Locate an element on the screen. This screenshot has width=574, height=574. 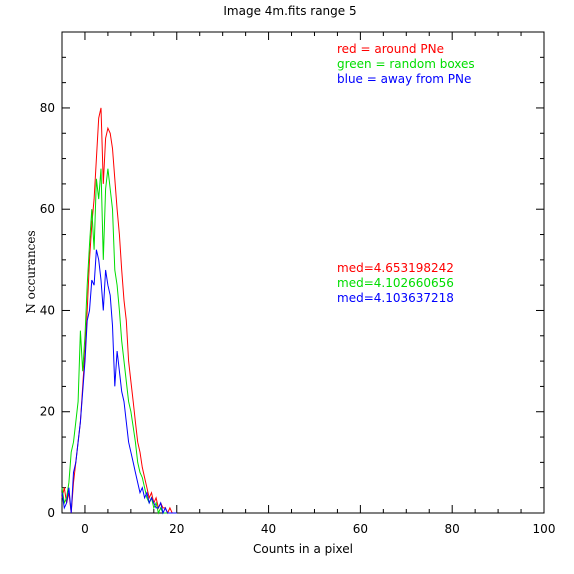
median-label: med=4.102660656 is located at coordinates (395, 283).